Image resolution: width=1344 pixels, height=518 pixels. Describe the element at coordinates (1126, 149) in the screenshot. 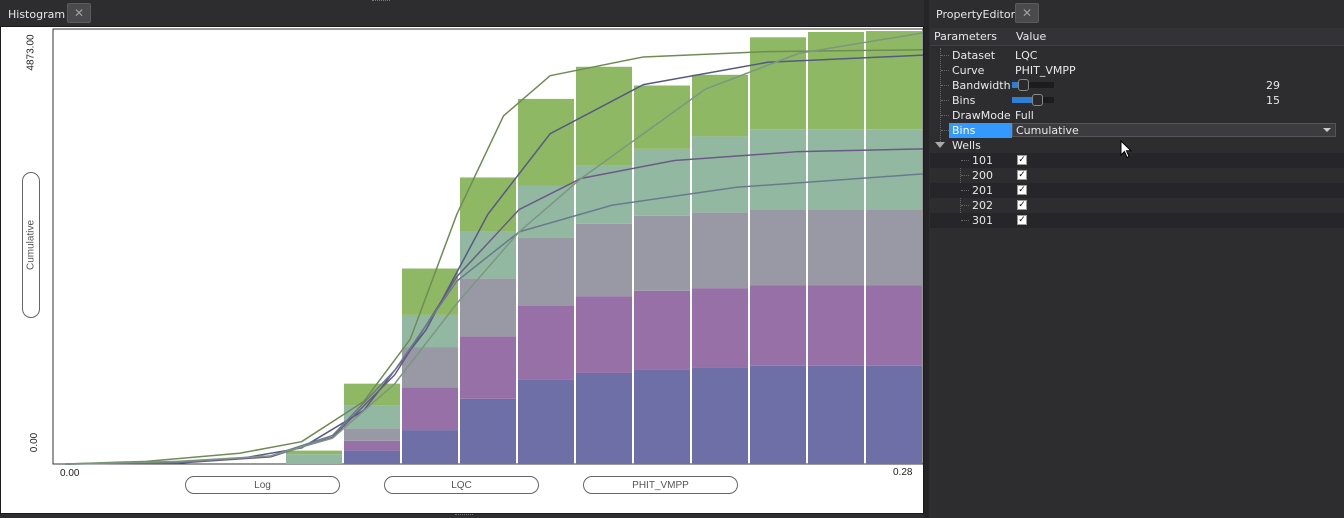

I see `mouse-cursor-icon` at that location.